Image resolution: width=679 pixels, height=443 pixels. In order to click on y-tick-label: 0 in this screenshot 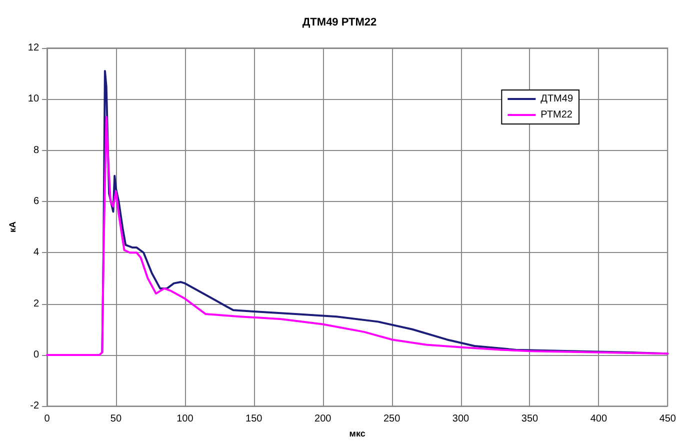, I will do `click(36, 354)`.